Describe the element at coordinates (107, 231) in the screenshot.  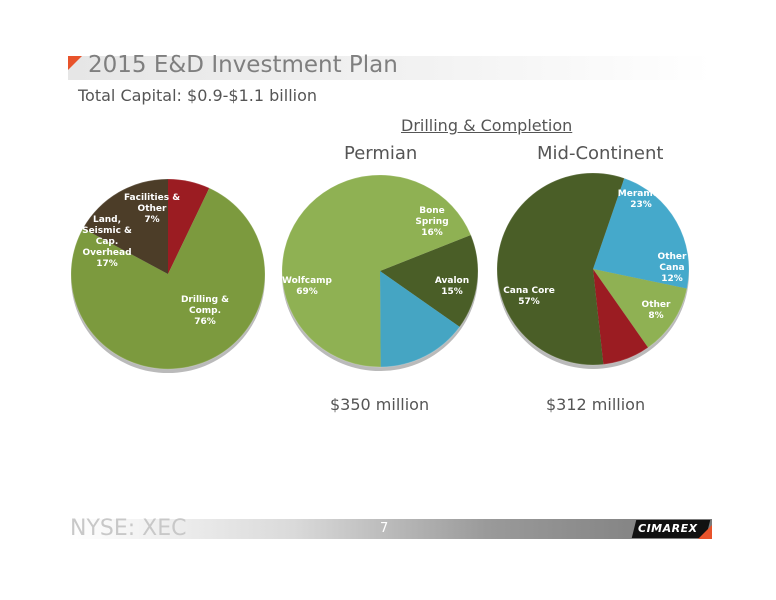
I see `slice-label-line: Seismic &` at that location.